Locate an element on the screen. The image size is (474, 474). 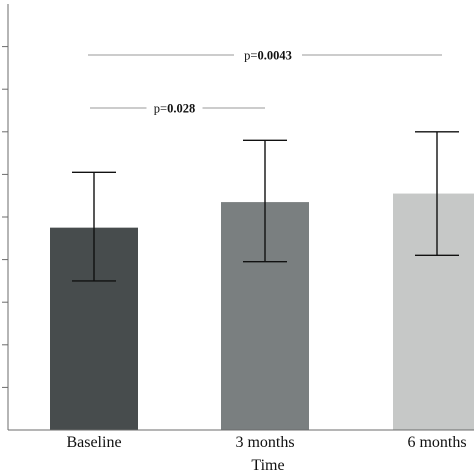
significance-label-1: p=0.0043 is located at coordinates (268, 56).